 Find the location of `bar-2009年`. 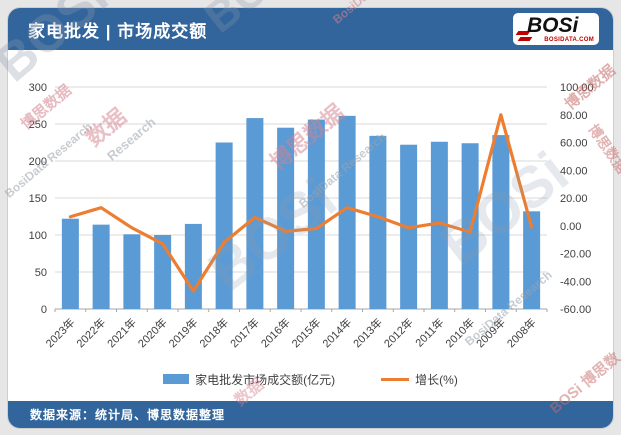

bar-2009年 is located at coordinates (501, 222).